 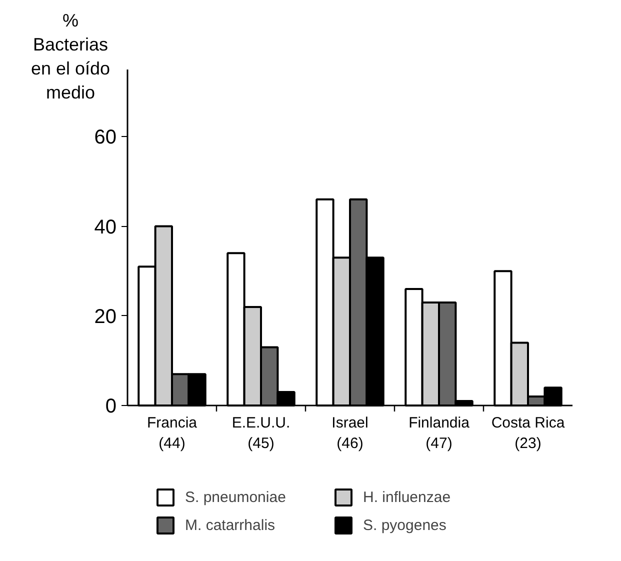 I want to click on x-tick-label: Costa Rica (23), so click(x=528, y=433).